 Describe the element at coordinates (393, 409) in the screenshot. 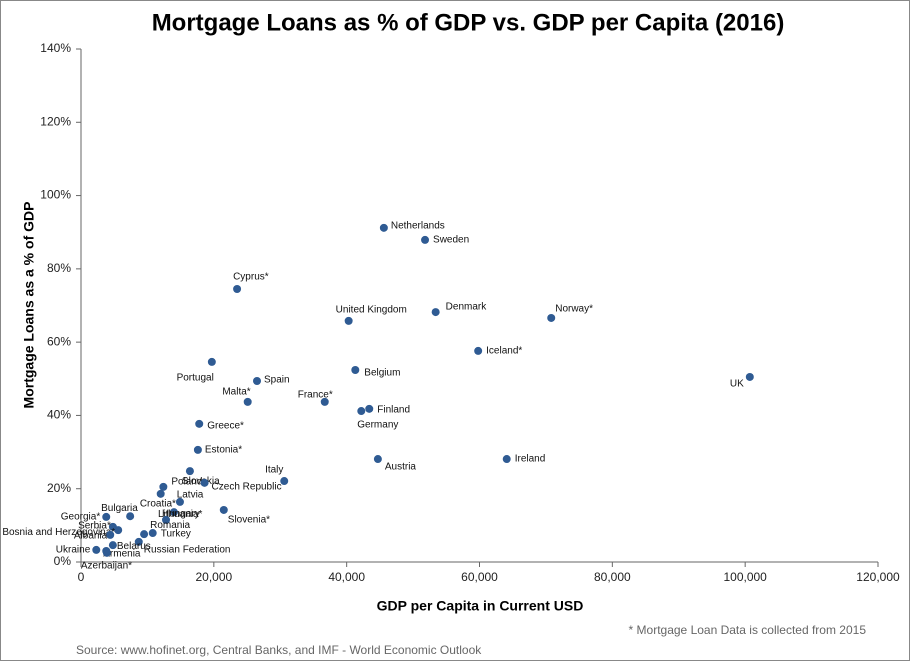

I see `point-label: Finland` at that location.